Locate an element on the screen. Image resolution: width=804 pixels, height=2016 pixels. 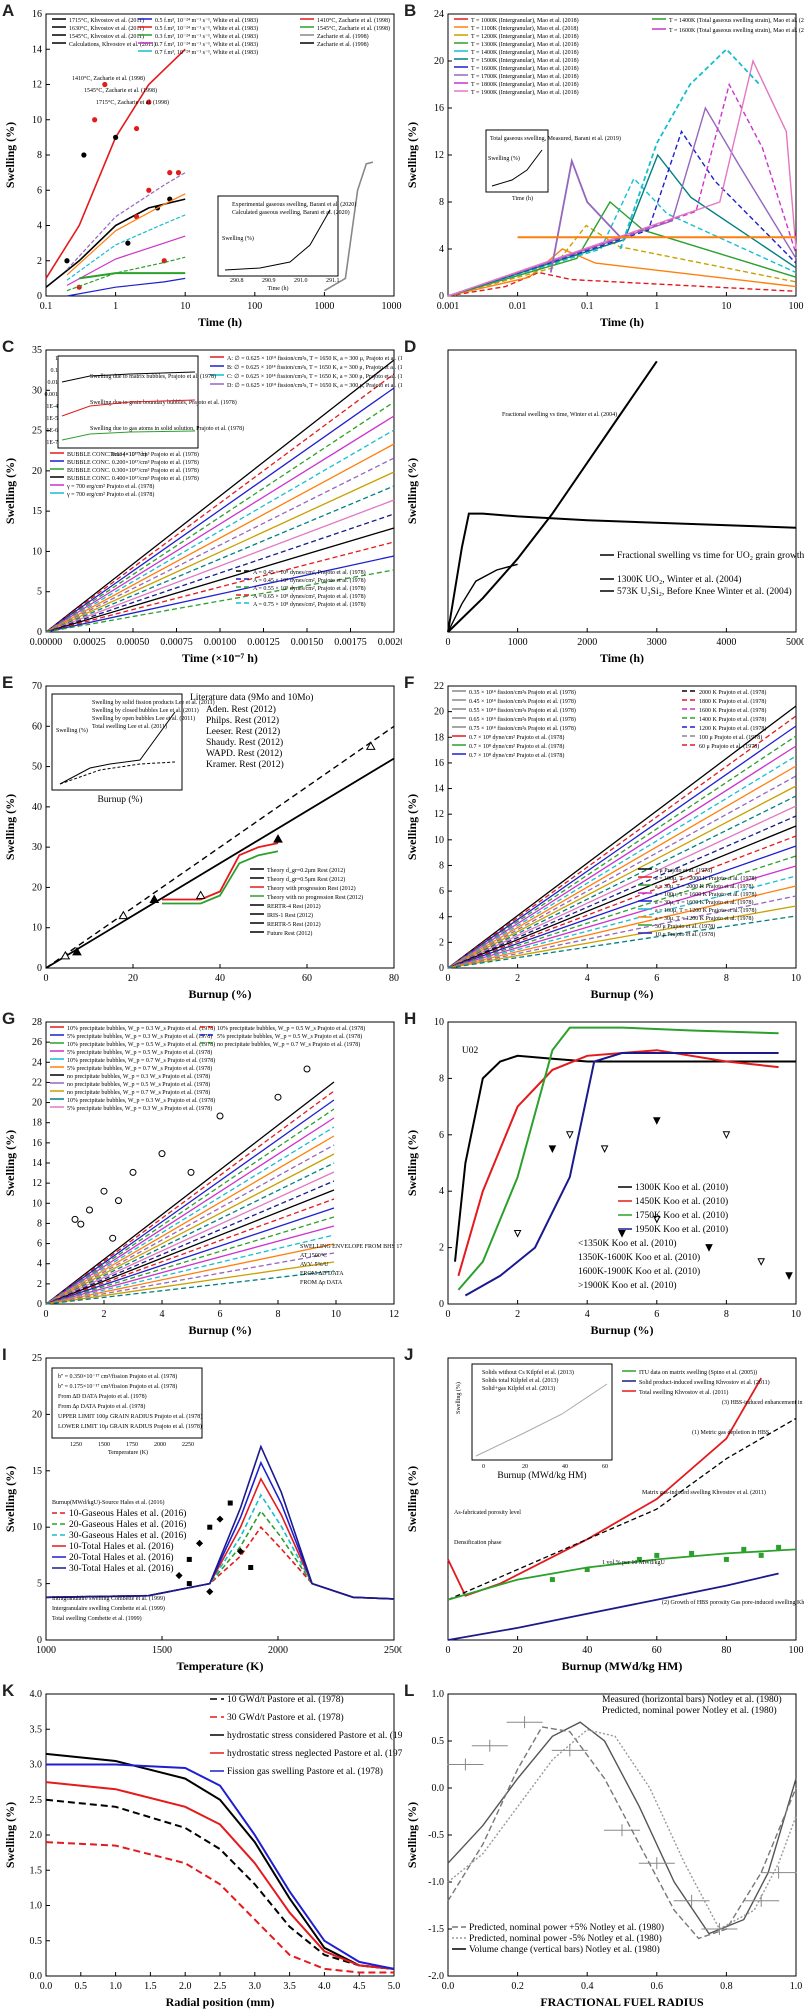
x-tick-label: 10 is located at coordinates (796, 1314).